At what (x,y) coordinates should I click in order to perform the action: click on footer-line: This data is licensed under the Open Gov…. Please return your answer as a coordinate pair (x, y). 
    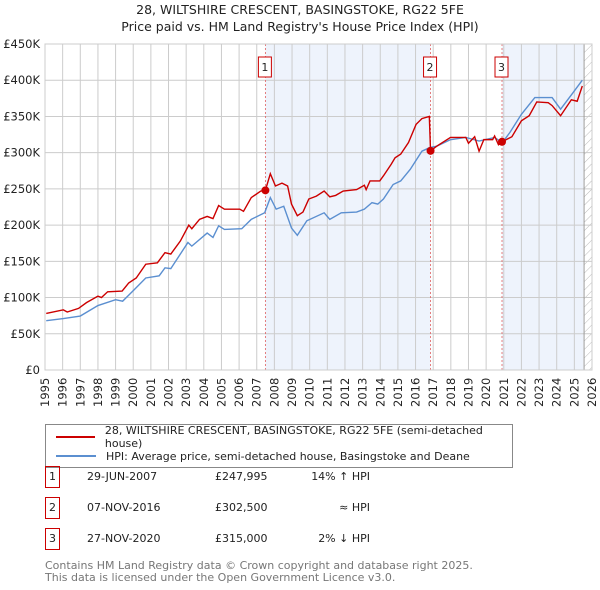
    Looking at the image, I should click on (220, 577).